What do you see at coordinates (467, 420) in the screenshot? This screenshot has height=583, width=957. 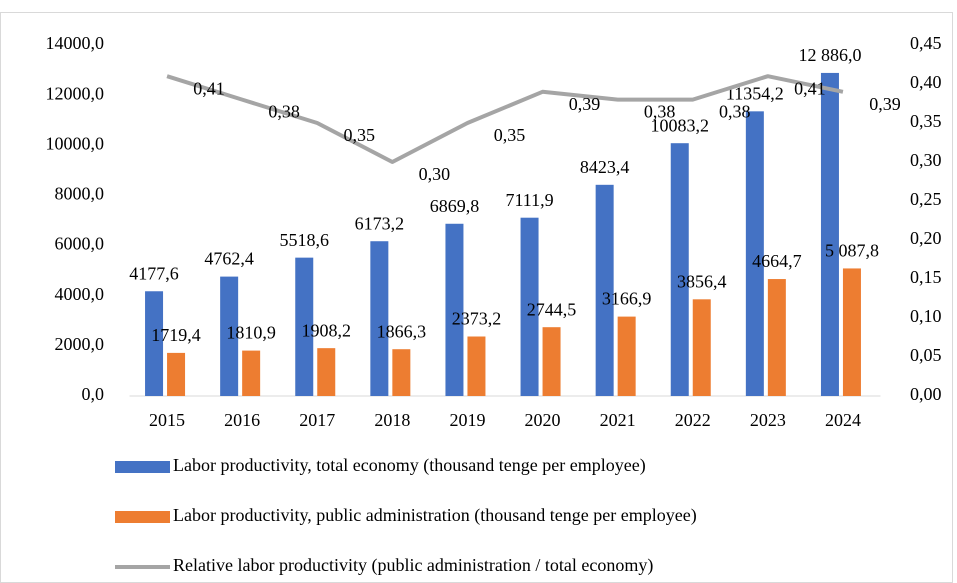 I see `x-tick-label: 2019` at bounding box center [467, 420].